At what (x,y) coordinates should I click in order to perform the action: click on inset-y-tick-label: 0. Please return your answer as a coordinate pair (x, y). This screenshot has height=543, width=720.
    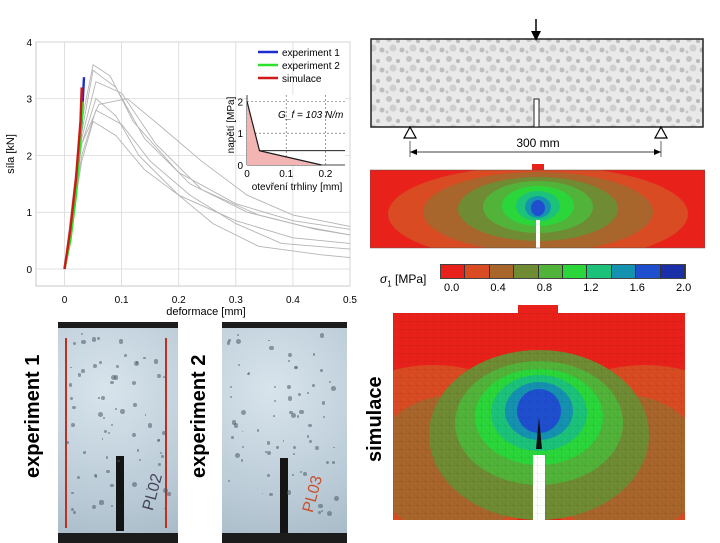
    Looking at the image, I should click on (240, 166).